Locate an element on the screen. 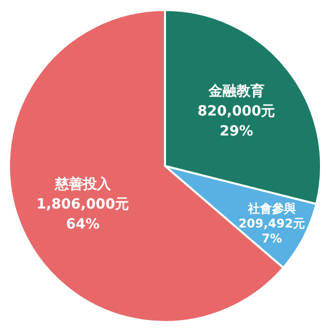  slice-label: 金融教育 is located at coordinates (235, 91).